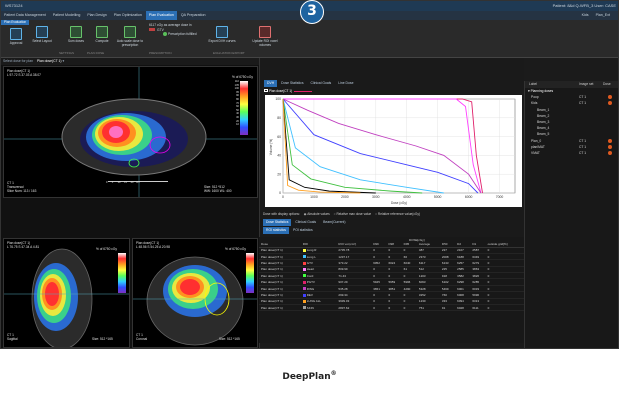  I want to click on tab-dose-stats: Dose Statistics, so click(277, 222).